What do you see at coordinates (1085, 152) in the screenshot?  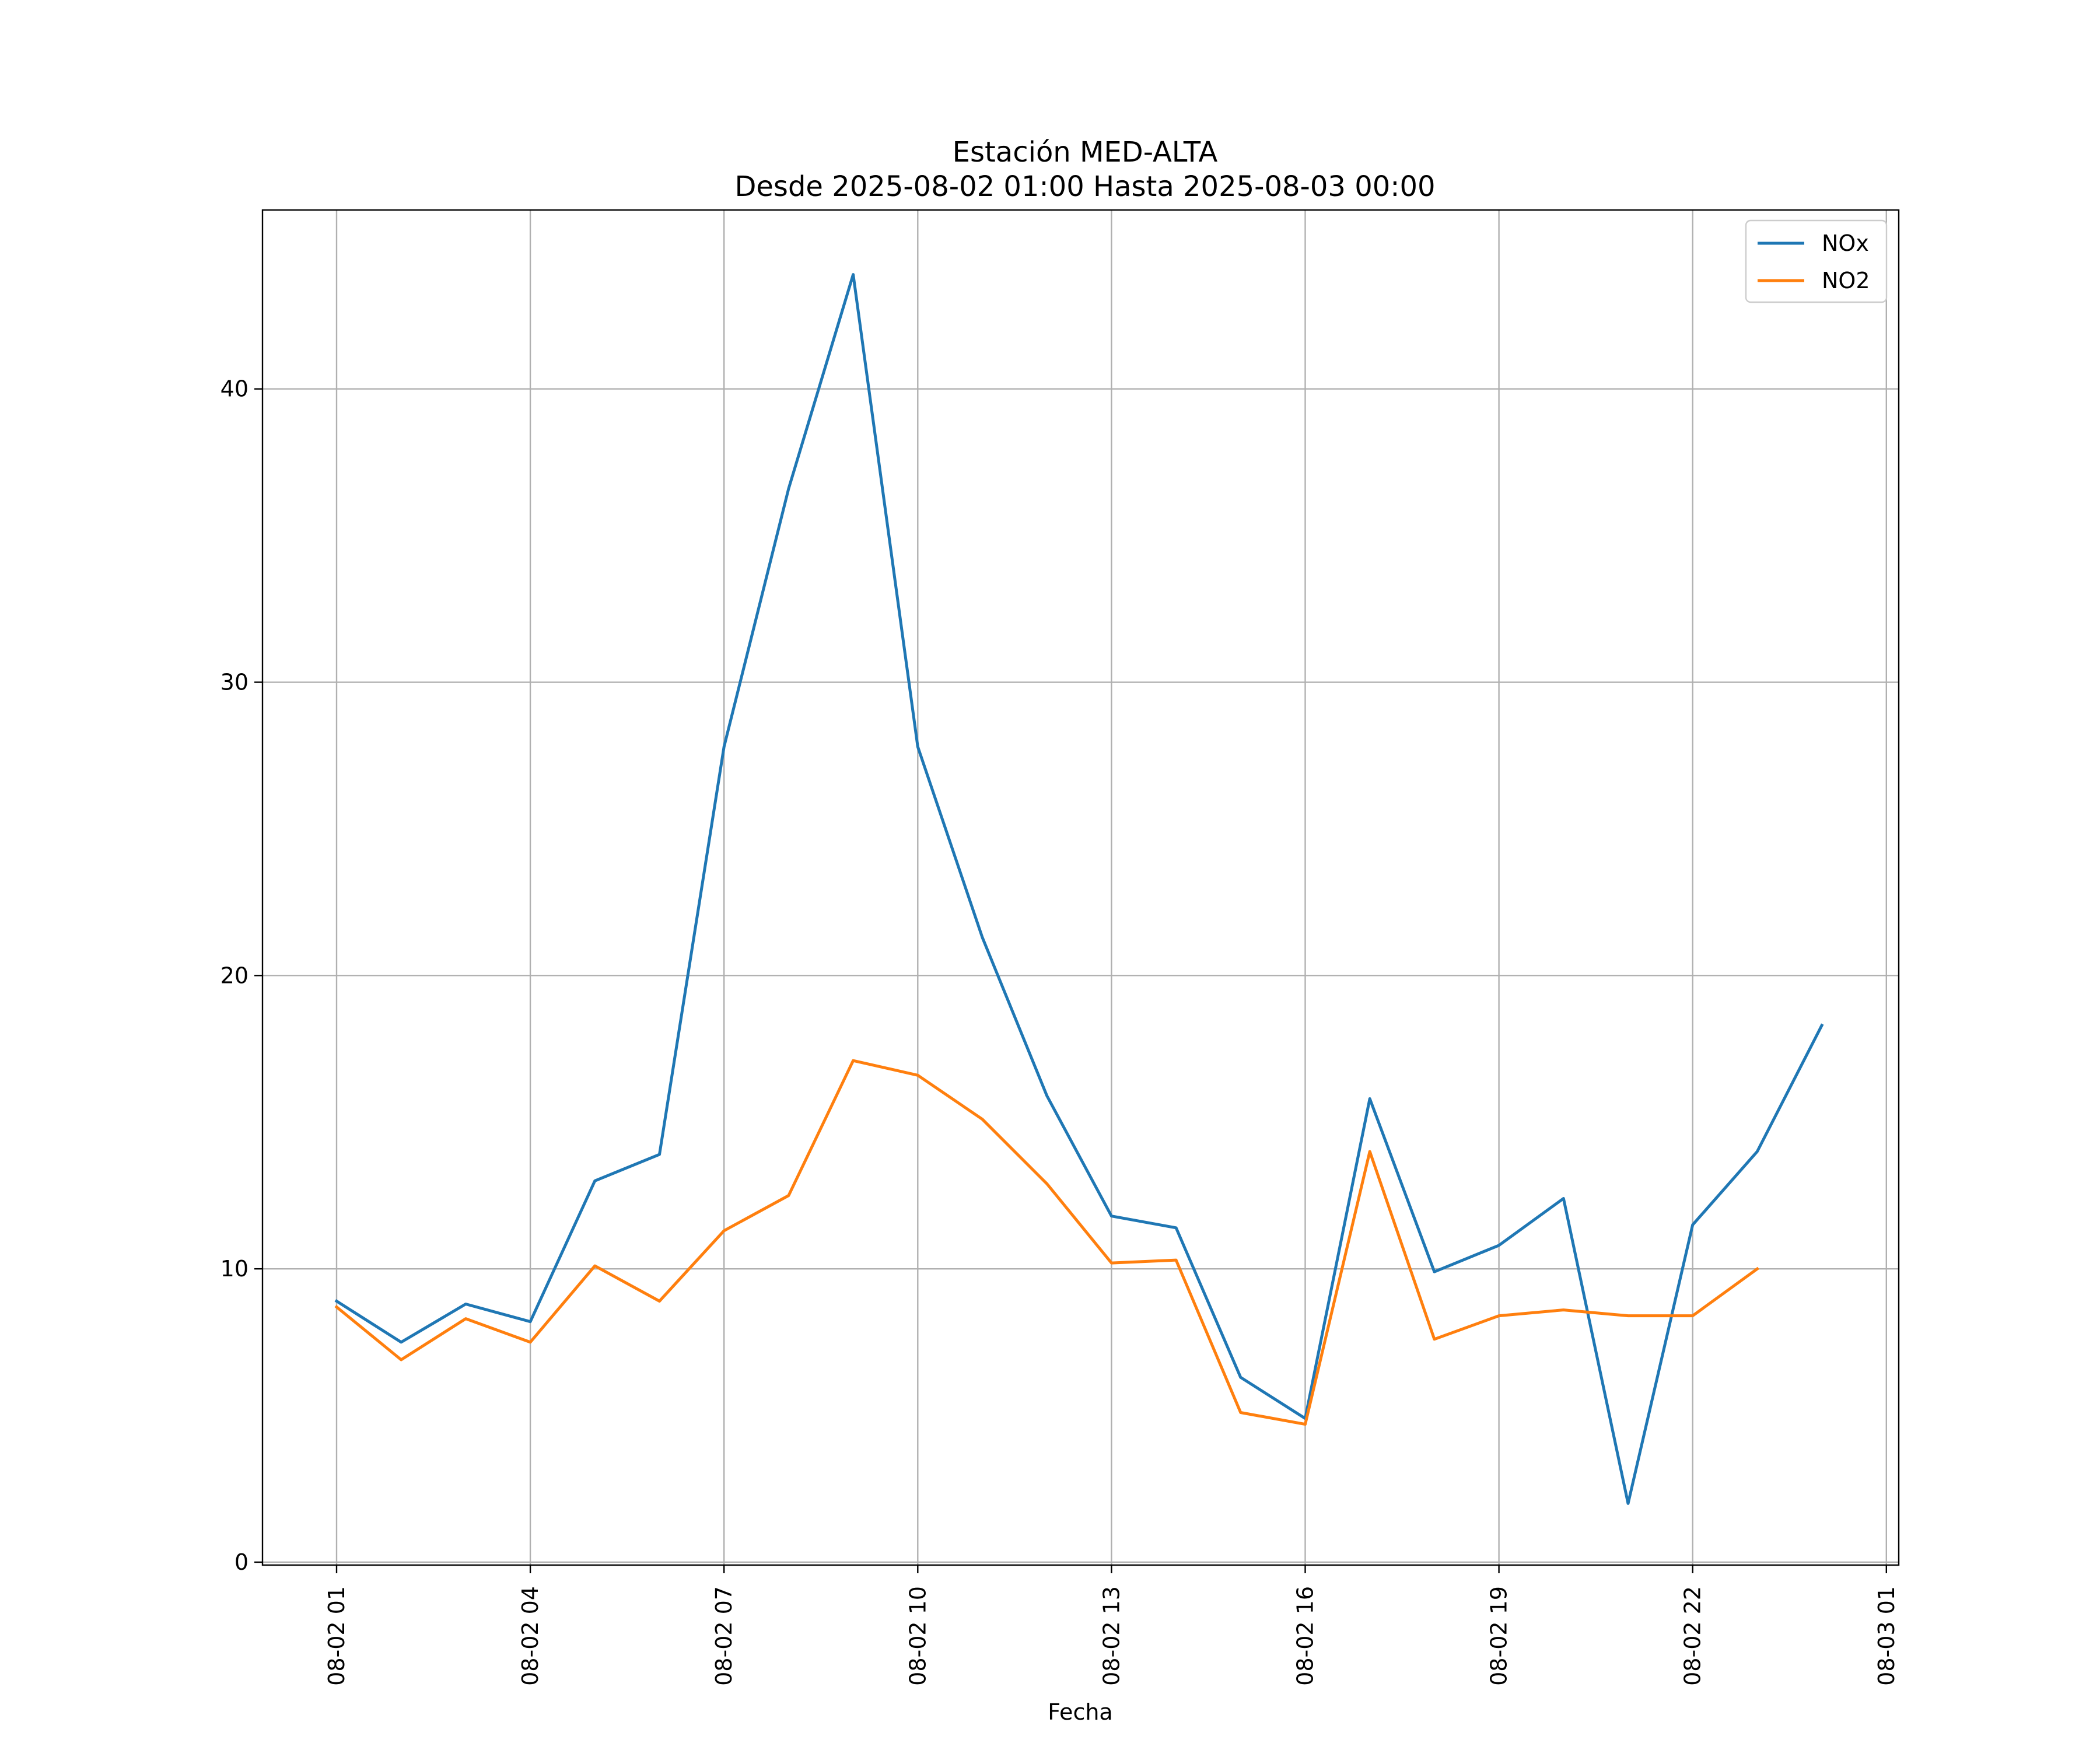 I see `chart-title: Estación MED-ALTA` at bounding box center [1085, 152].